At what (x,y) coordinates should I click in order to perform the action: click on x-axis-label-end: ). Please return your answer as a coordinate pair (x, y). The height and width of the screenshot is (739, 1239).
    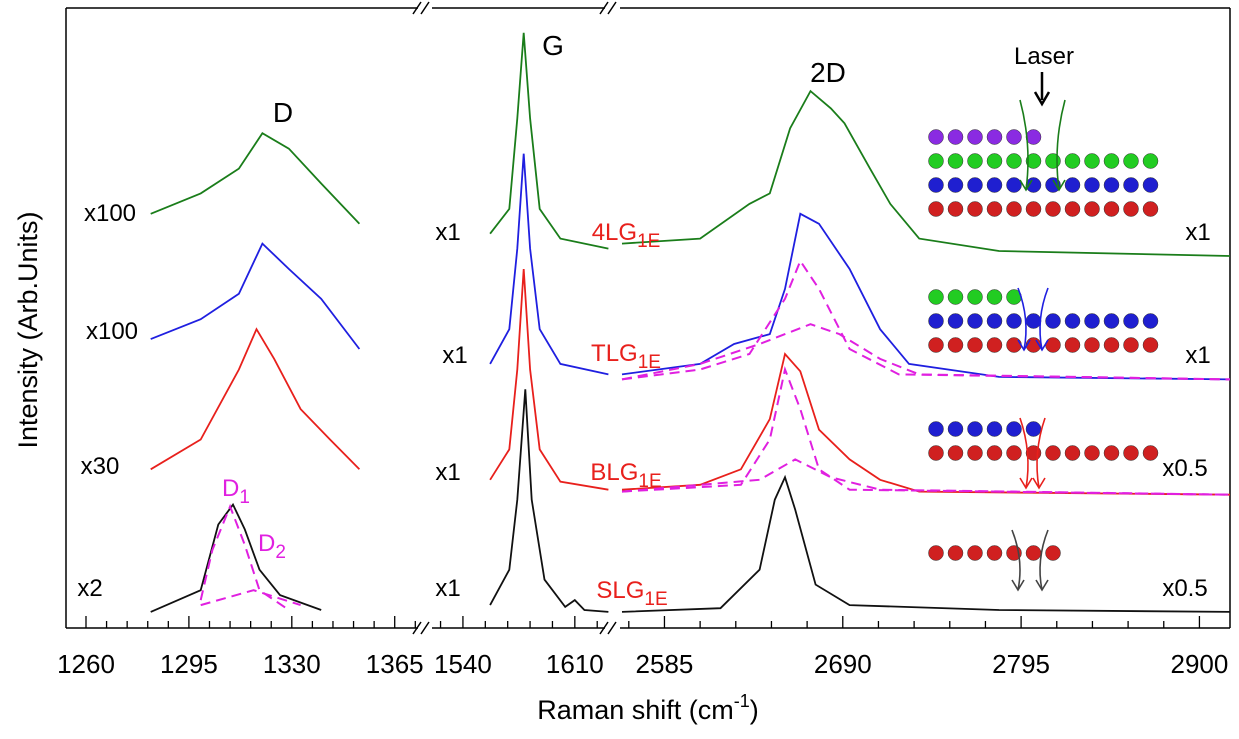
    Looking at the image, I should click on (754, 710).